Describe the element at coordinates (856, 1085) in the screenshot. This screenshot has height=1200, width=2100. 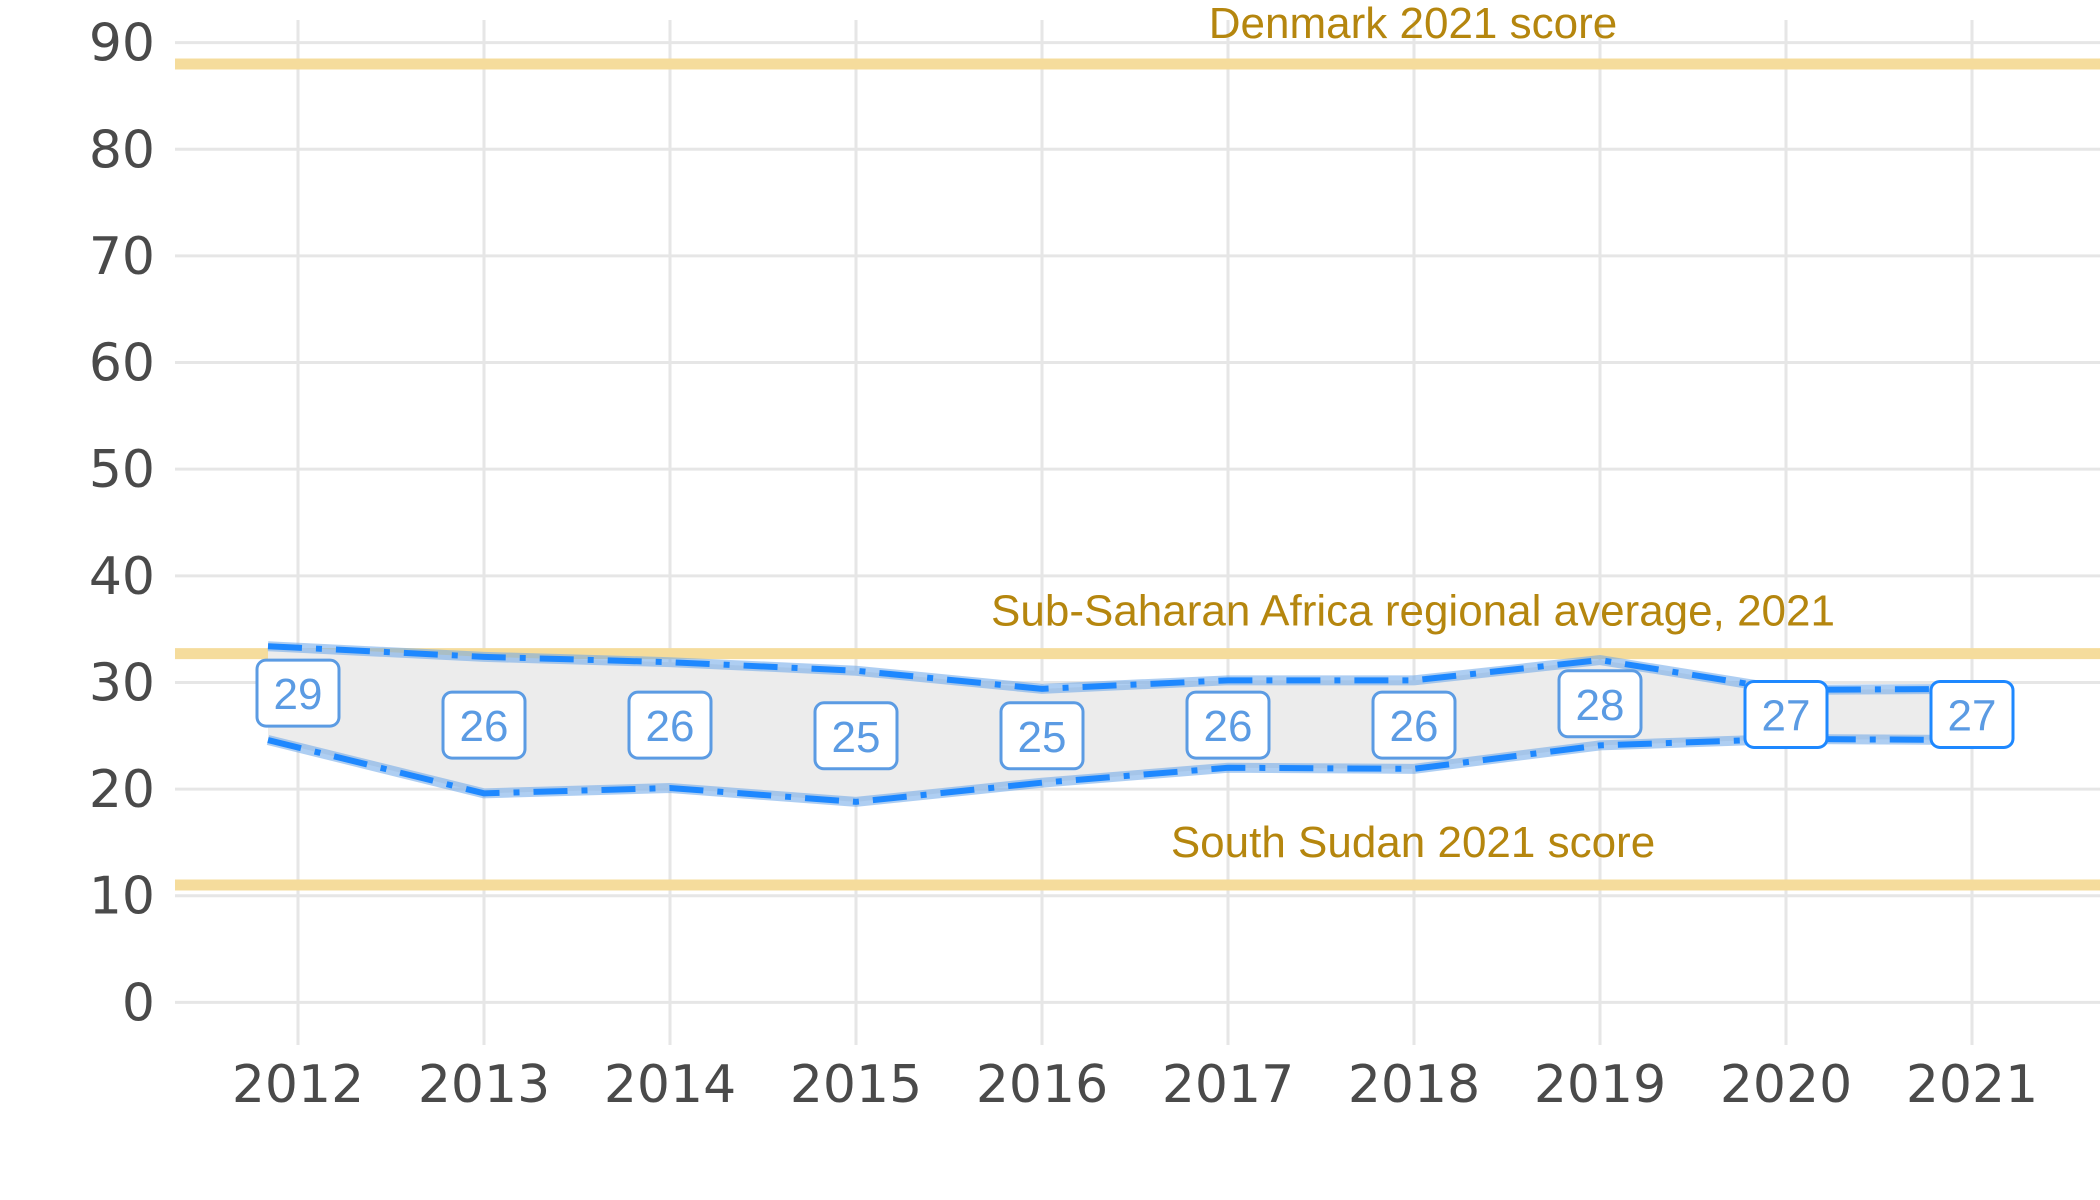
I see `x-tick-label: 2015` at that location.